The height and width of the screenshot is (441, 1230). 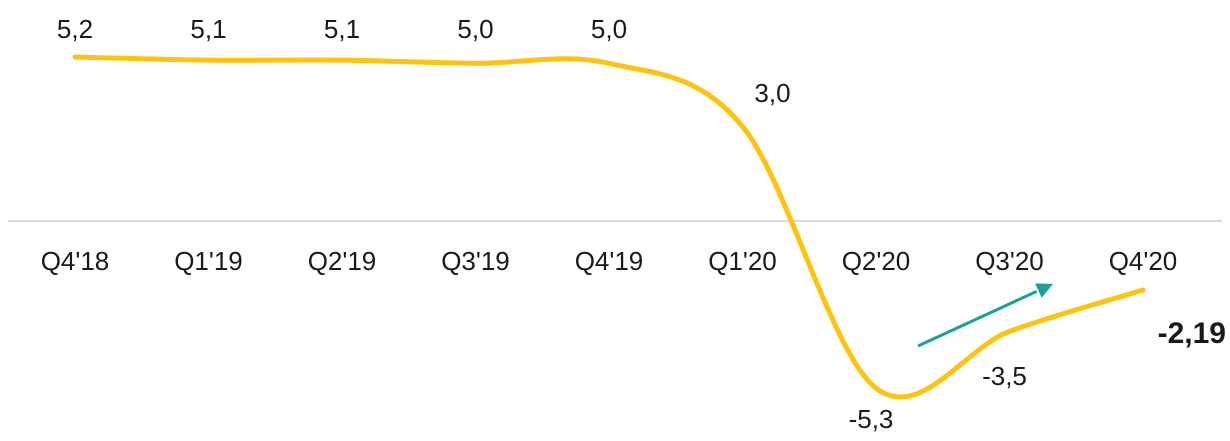 I want to click on latest-value-label: -2,19, so click(x=1192, y=333).